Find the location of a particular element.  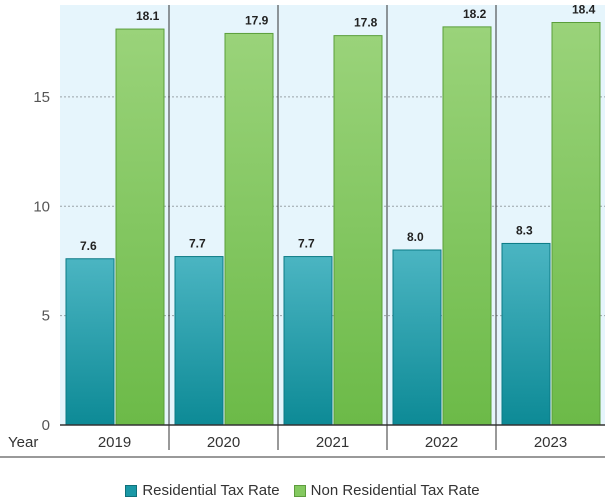

x-axis-label: Year is located at coordinates (23, 442).